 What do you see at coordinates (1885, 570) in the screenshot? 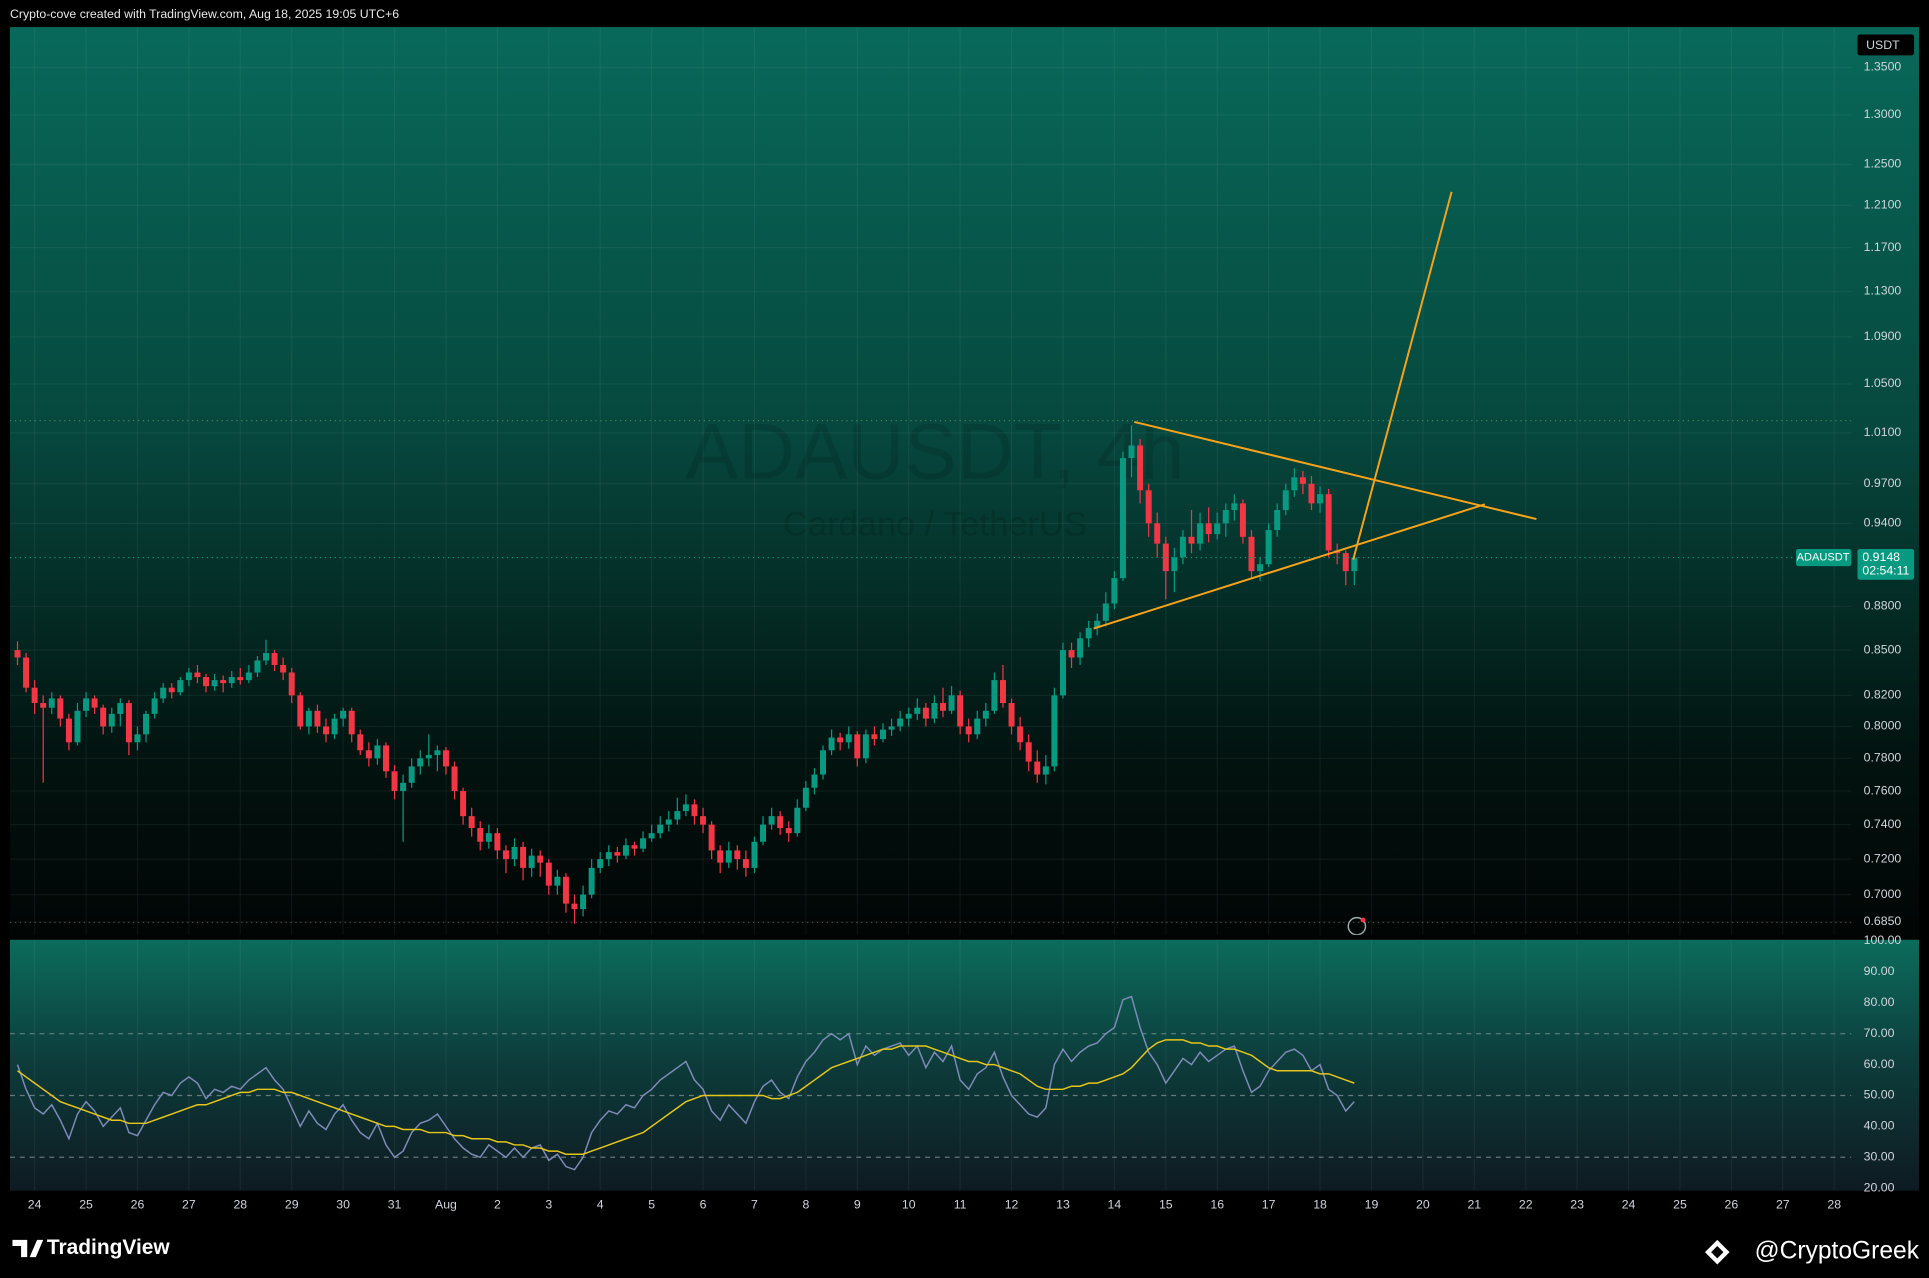
I see `countdown: 02:54:11` at bounding box center [1885, 570].